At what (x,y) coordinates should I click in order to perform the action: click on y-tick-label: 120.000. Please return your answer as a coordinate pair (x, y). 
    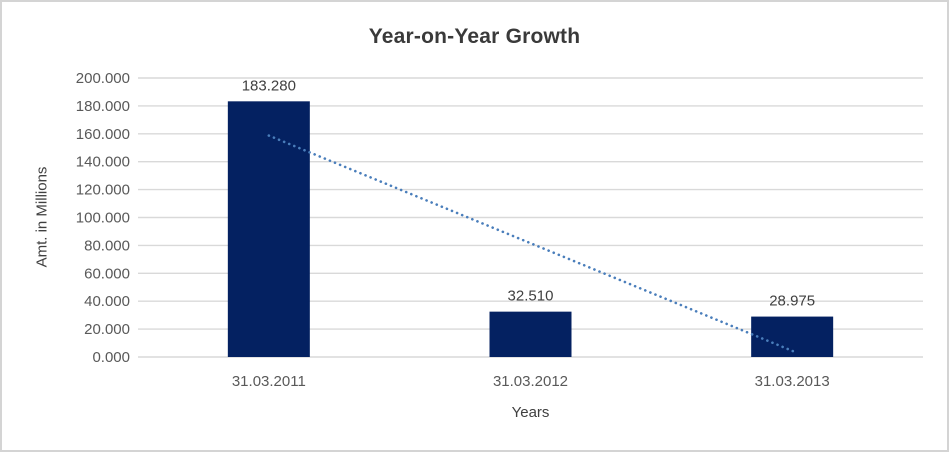
    Looking at the image, I should click on (103, 190).